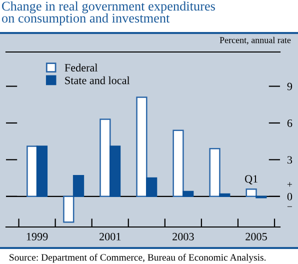  What do you see at coordinates (110, 236) in the screenshot?
I see `x-tick-label: 2001` at bounding box center [110, 236].